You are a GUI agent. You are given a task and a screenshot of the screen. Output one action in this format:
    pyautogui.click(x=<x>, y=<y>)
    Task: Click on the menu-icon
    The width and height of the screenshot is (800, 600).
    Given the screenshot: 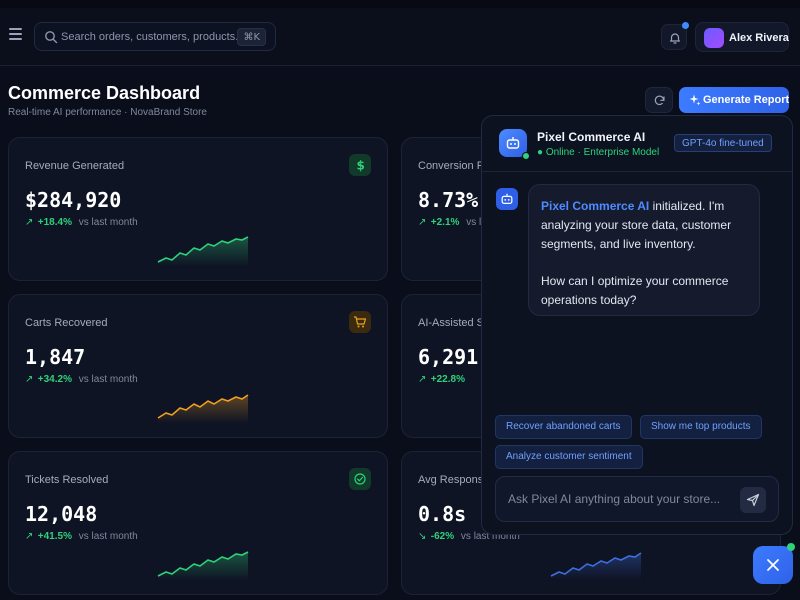 What is the action you would take?
    pyautogui.click(x=15, y=34)
    